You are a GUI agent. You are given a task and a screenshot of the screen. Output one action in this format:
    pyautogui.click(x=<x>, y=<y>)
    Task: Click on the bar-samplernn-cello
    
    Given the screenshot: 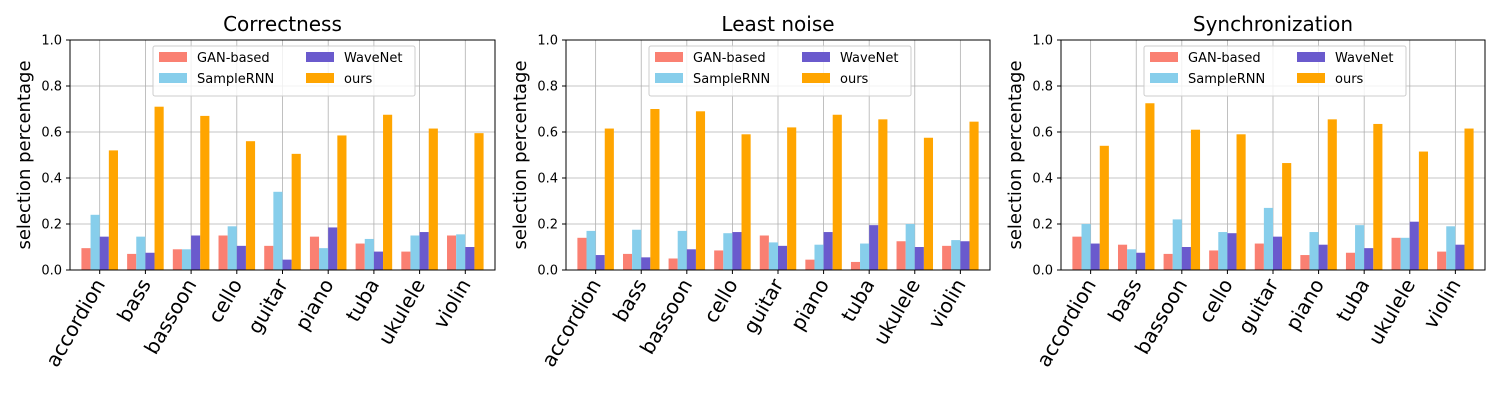 What is the action you would take?
    pyautogui.click(x=232, y=248)
    